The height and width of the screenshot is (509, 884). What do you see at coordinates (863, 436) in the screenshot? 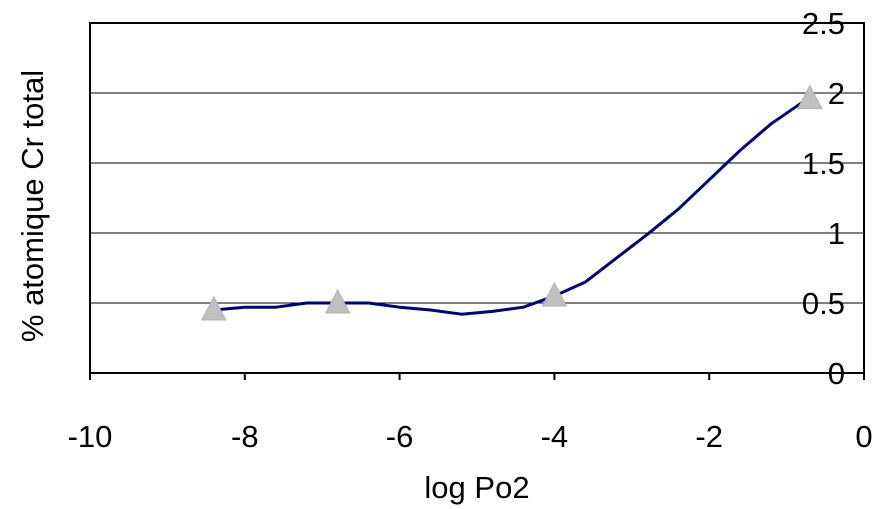
I see `x-tick-label: 0` at bounding box center [863, 436].